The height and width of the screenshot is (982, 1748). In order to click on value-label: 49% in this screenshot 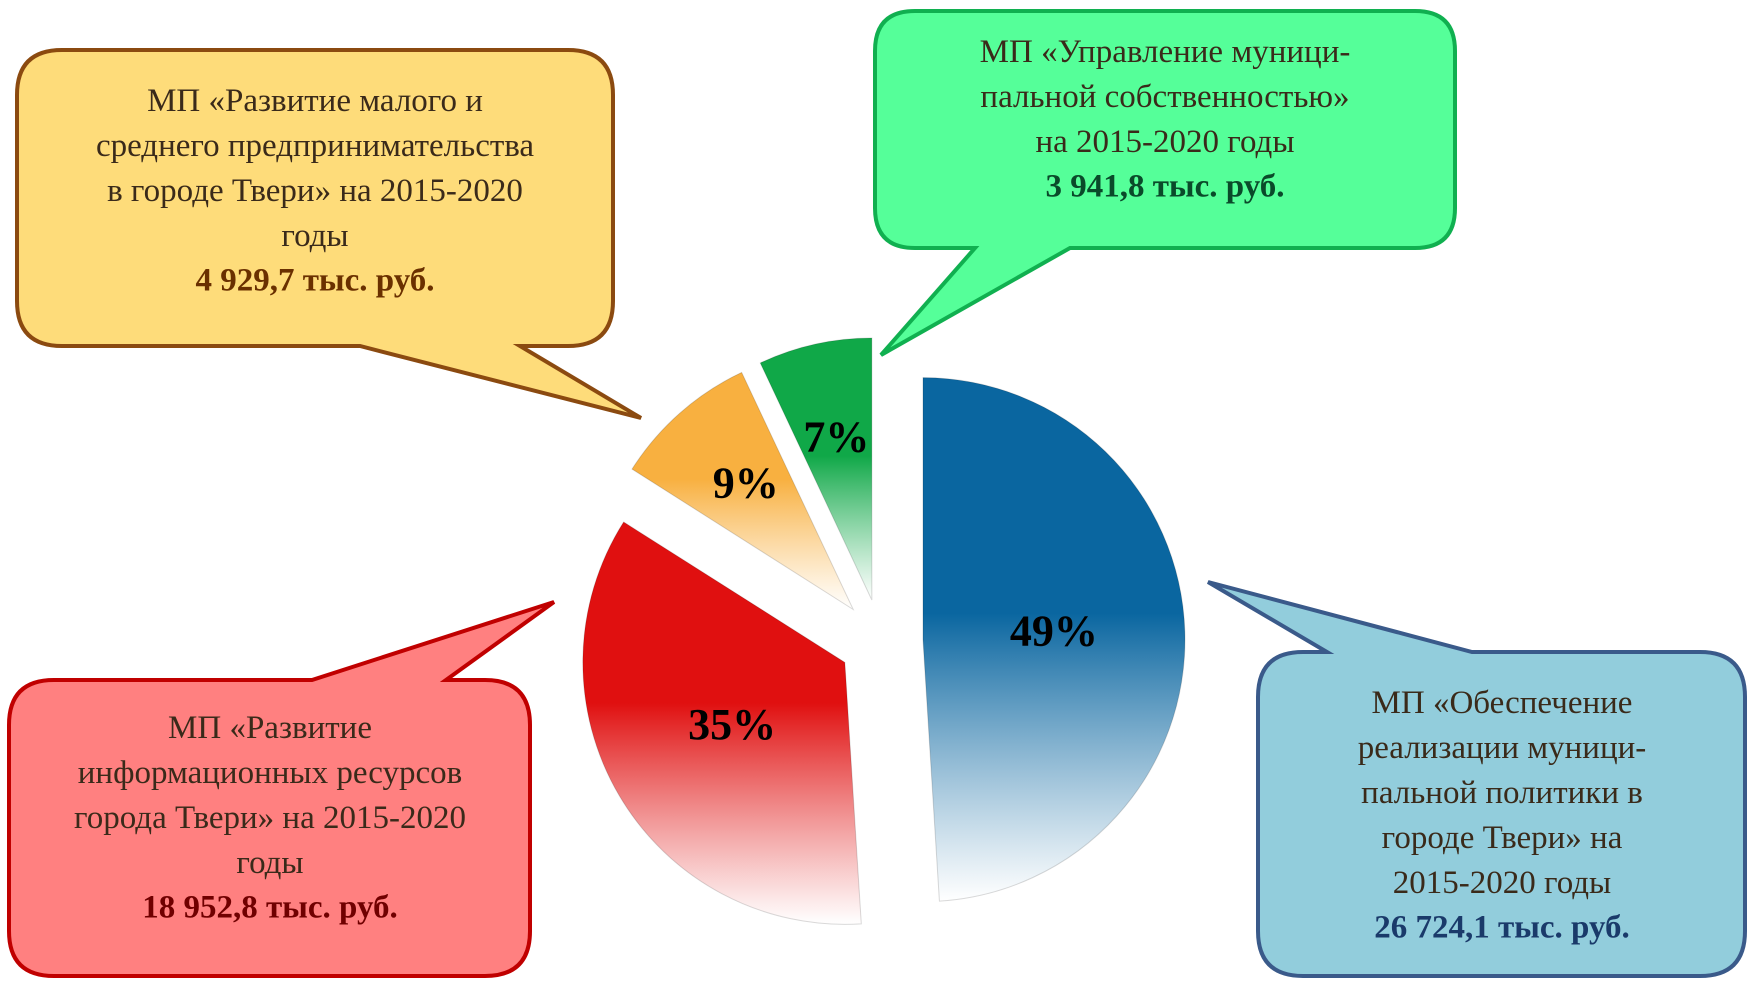, I will do `click(1054, 631)`.